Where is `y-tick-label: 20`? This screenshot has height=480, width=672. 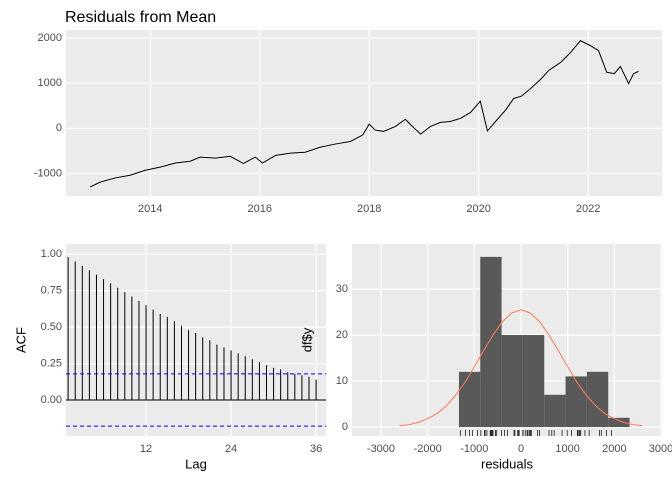
y-tick-label: 20 is located at coordinates (342, 335).